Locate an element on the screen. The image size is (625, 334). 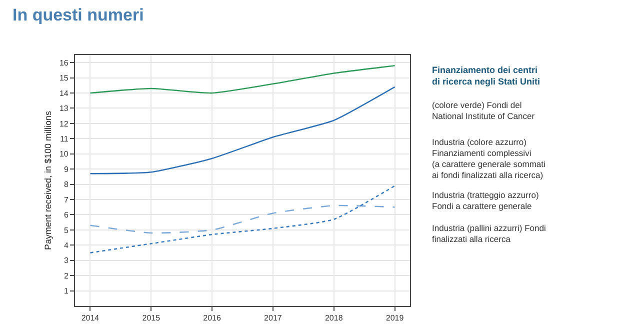
y-tick-label: 7 is located at coordinates (66, 199).